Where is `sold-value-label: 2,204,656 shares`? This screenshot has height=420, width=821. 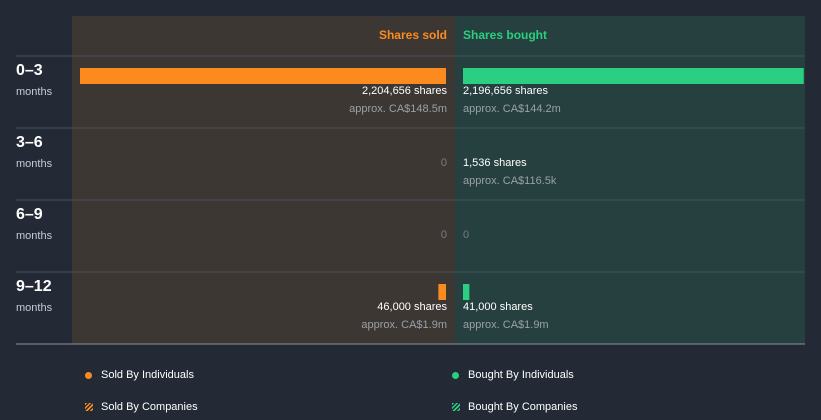 sold-value-label: 2,204,656 shares is located at coordinates (405, 91).